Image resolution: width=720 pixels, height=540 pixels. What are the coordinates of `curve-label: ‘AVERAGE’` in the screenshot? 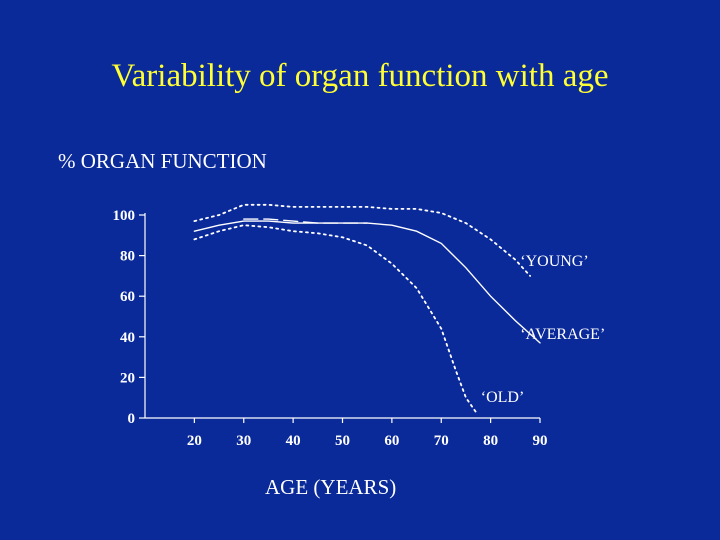 It's located at (562, 334).